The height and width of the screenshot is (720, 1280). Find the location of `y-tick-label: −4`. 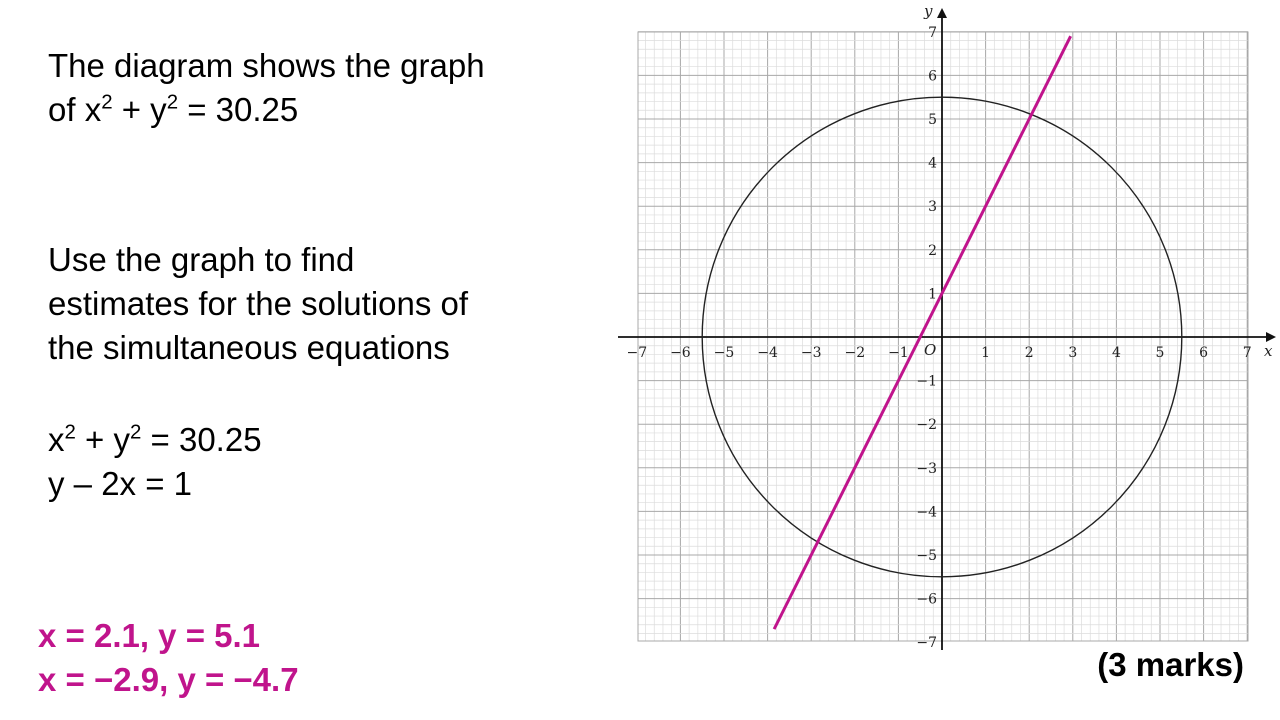

y-tick-label: −4 is located at coordinates (926, 512).